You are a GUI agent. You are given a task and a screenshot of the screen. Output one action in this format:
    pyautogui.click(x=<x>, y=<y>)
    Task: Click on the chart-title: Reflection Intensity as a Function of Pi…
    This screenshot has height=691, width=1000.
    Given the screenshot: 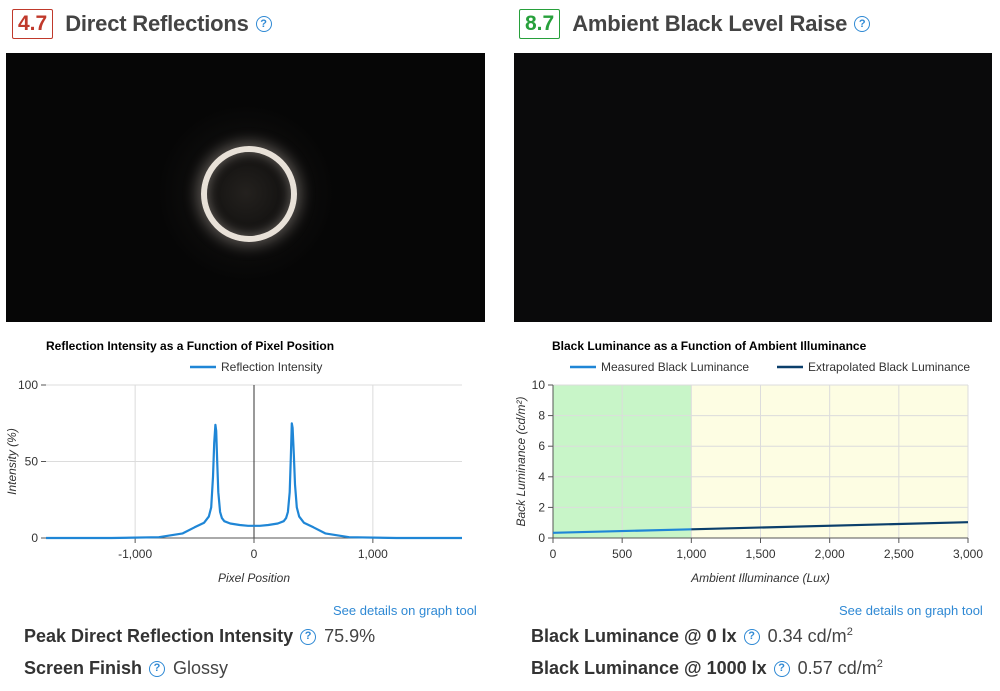 What is the action you would take?
    pyautogui.click(x=190, y=346)
    